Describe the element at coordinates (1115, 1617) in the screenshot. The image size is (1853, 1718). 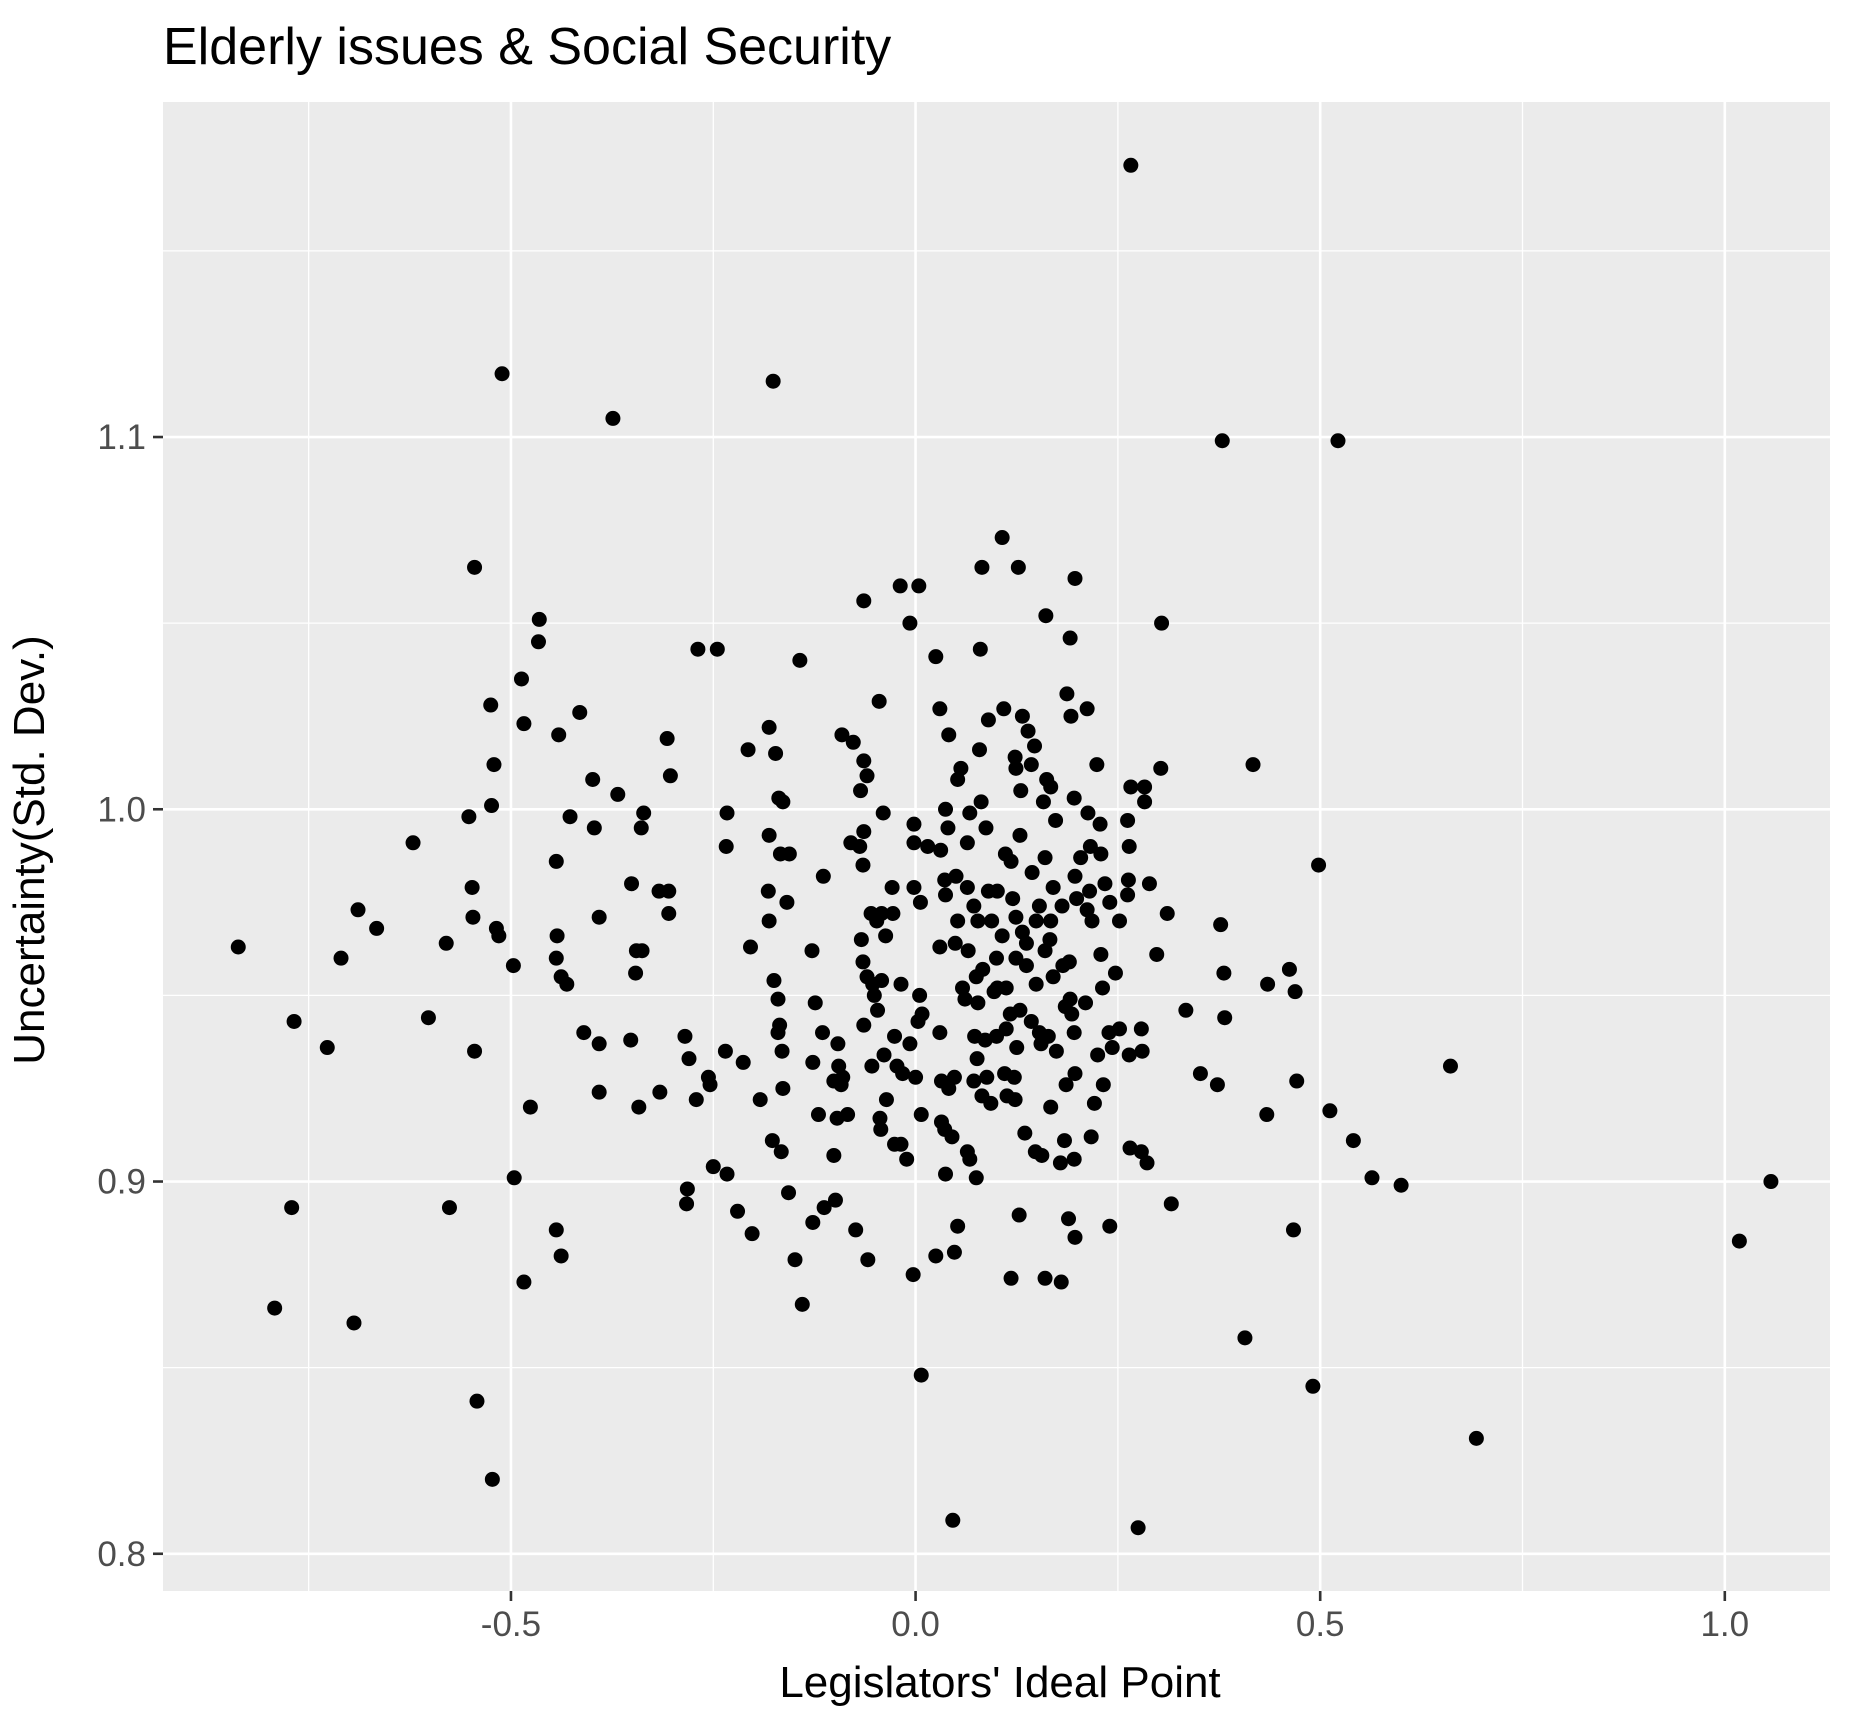
I see `x-axis: -0.5 0.0 0.5 1.0` at that location.